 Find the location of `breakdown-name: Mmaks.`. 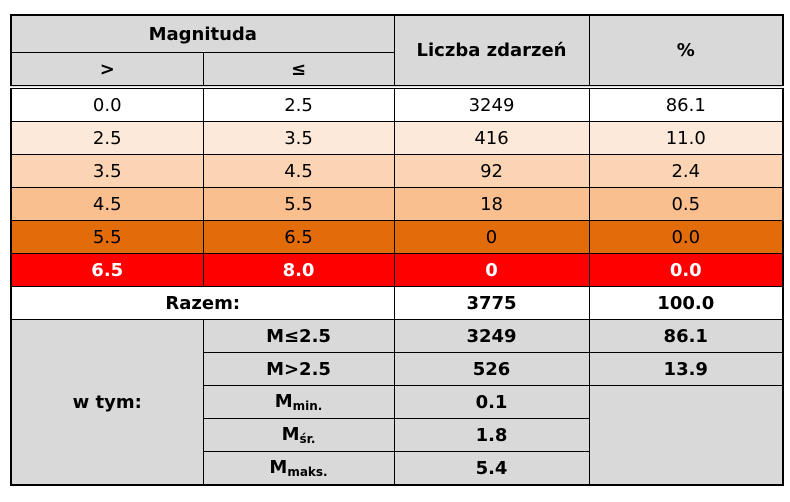

breakdown-name: Mmaks. is located at coordinates (298, 468).